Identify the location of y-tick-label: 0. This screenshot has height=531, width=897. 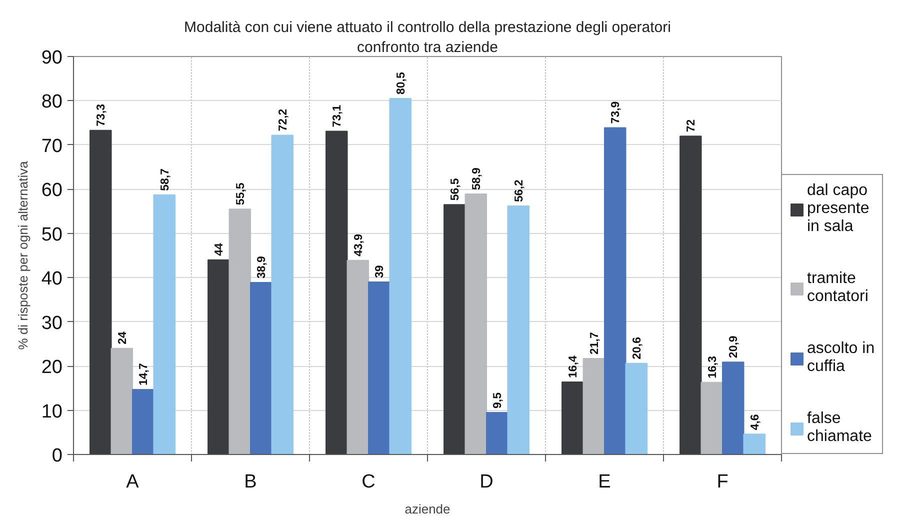
(57, 456).